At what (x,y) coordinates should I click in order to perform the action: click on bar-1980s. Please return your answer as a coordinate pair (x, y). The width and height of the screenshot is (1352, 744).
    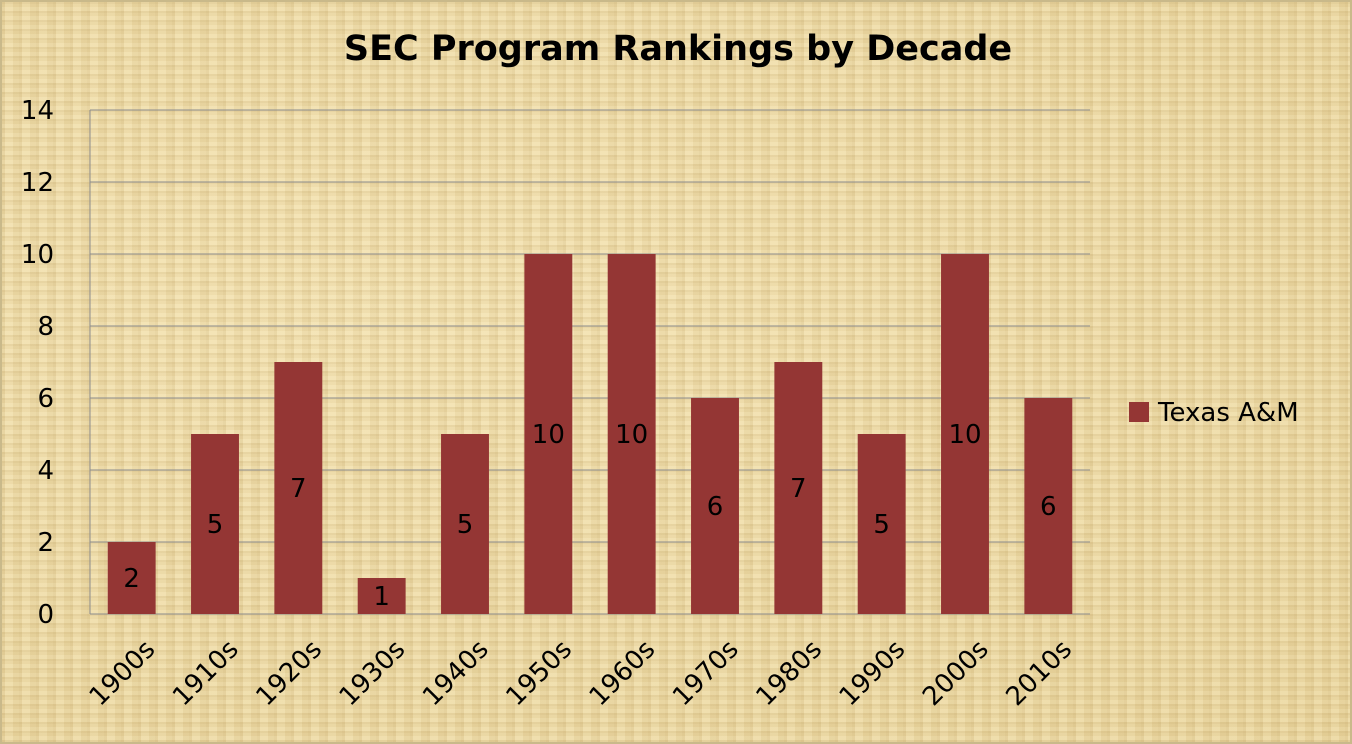
    Looking at the image, I should click on (798, 488).